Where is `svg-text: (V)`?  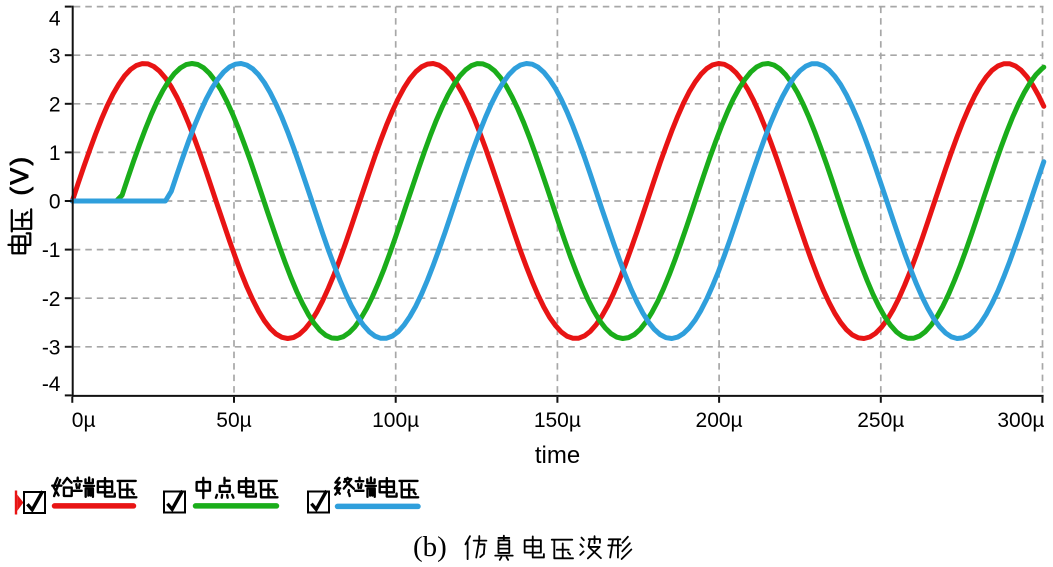
svg-text: (V) is located at coordinates (20, 175).